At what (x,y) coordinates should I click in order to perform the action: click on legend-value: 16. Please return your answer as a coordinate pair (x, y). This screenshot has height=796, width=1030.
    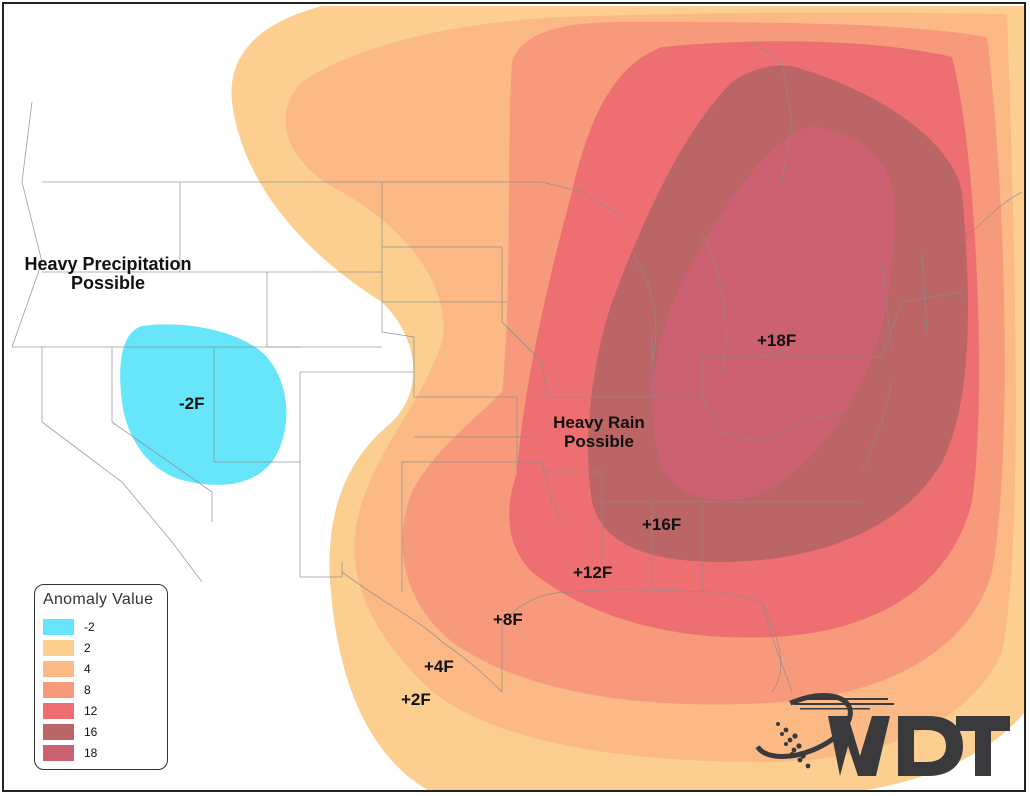
    Looking at the image, I should click on (91, 732).